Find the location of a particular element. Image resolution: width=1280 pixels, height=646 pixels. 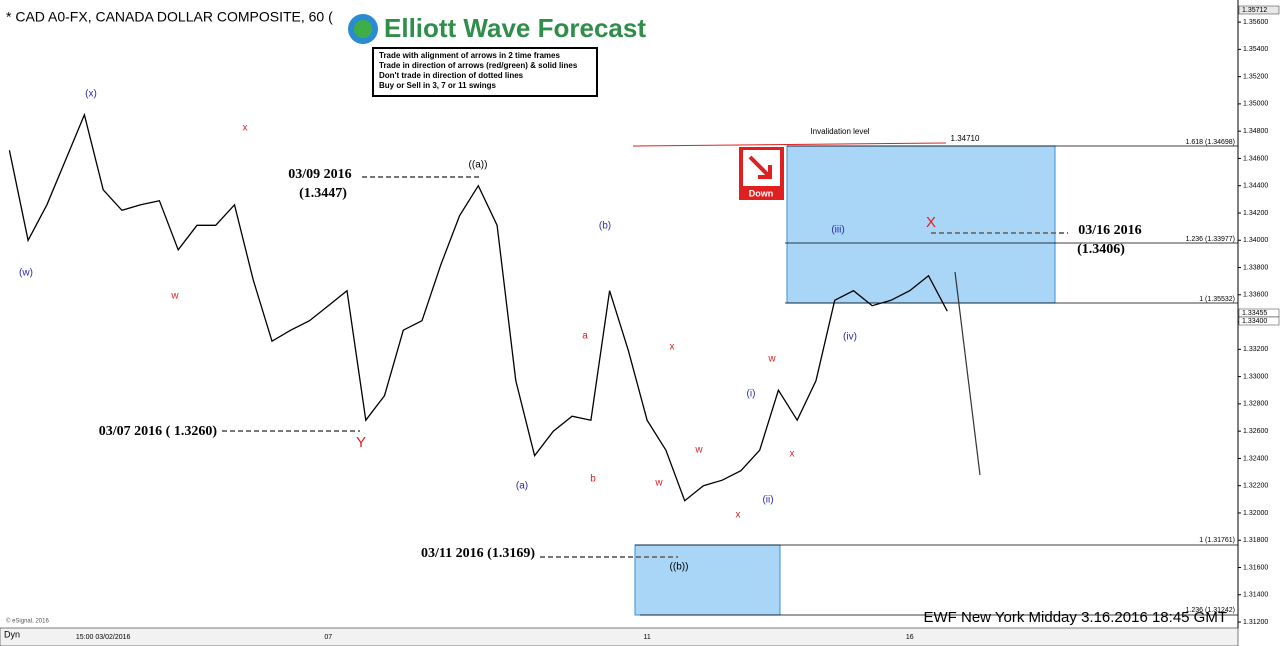

logo-icon is located at coordinates (363, 29).